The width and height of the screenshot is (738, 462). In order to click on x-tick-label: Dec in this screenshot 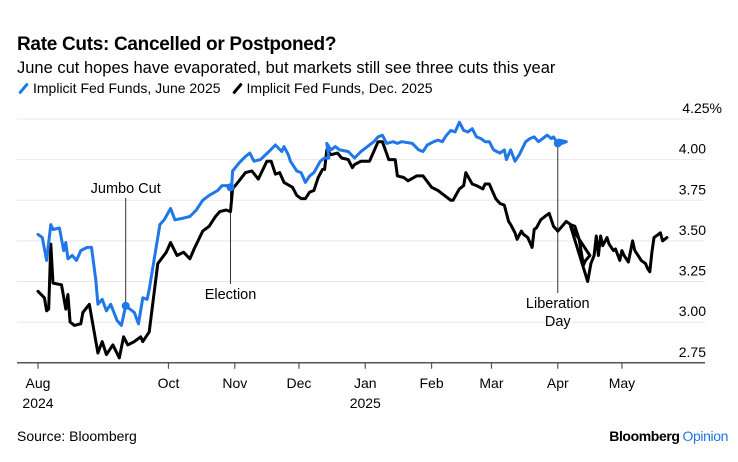, I will do `click(299, 383)`.